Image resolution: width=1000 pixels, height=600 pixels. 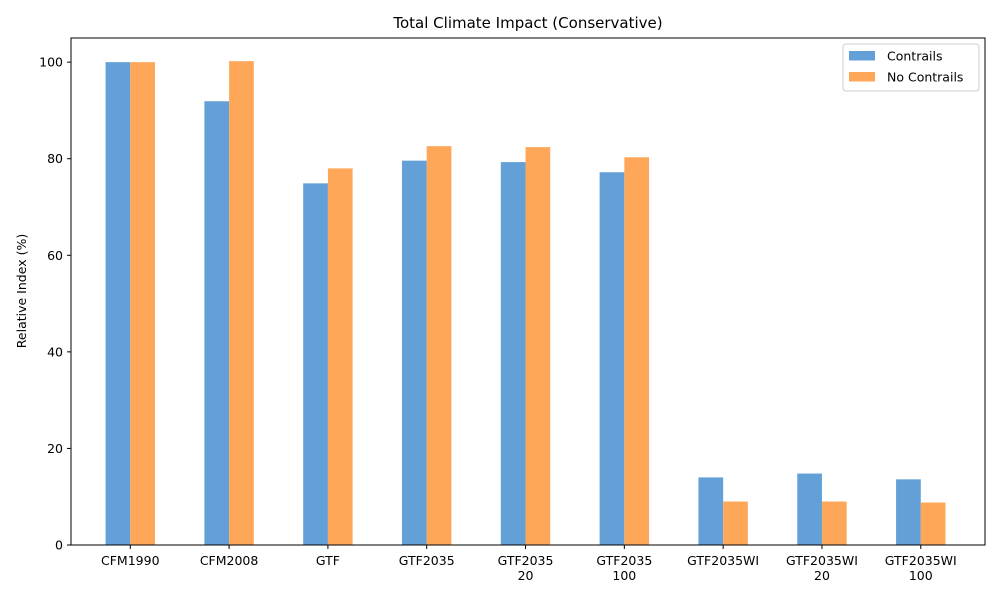 I want to click on x-tick-label: GTF2035WI 100, so click(x=921, y=568).